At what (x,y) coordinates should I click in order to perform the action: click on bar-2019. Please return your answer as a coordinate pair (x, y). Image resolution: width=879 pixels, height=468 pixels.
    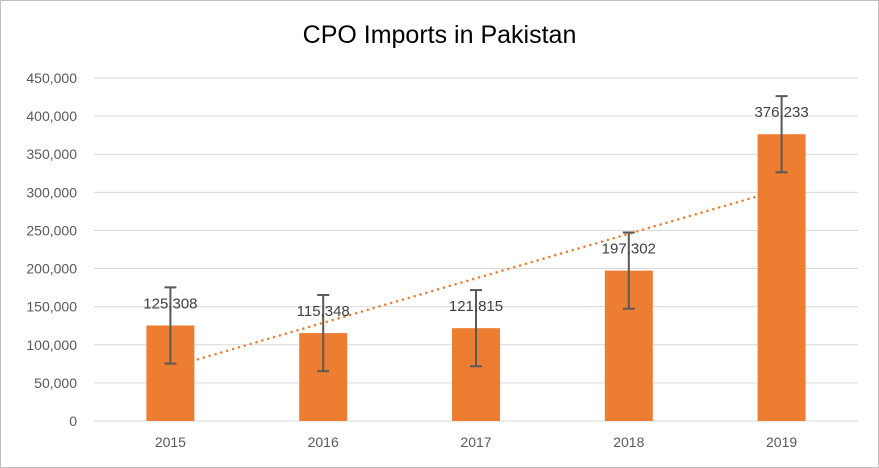
    Looking at the image, I should click on (781, 277).